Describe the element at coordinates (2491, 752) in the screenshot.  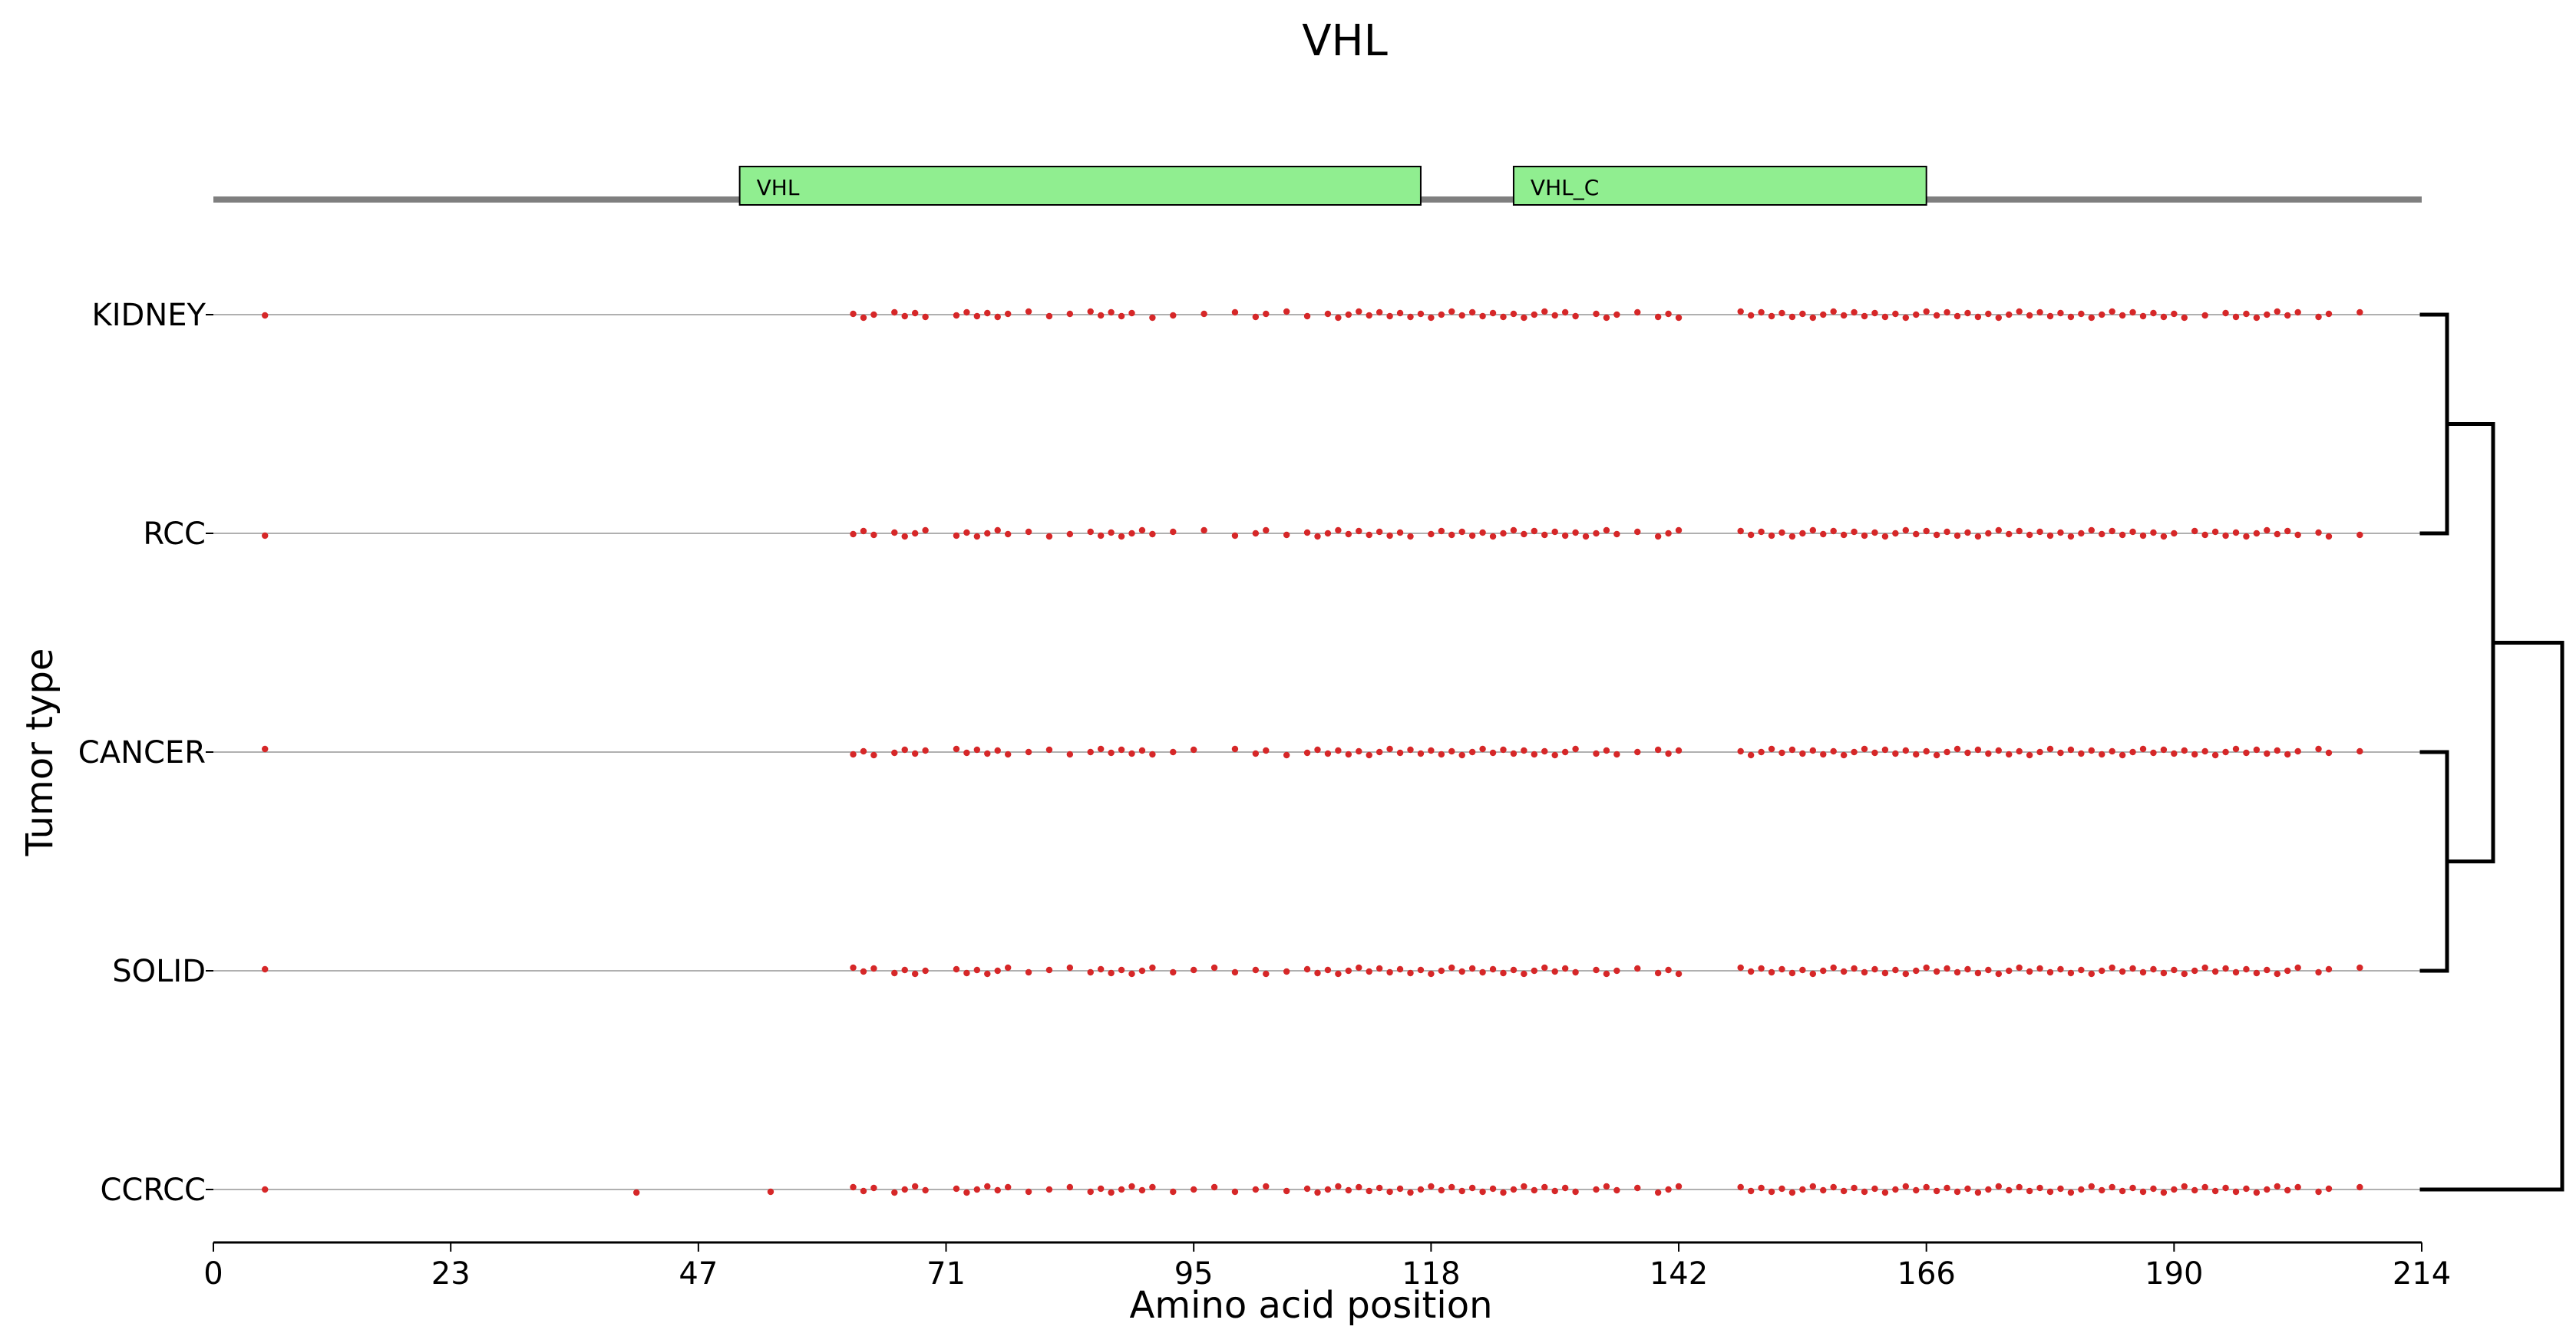
I see `dendrogram` at that location.